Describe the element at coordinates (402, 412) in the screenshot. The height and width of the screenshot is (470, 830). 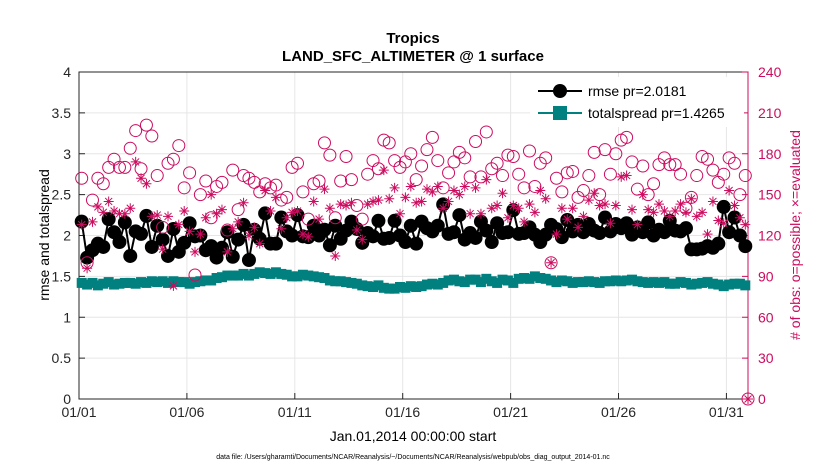
I see `x-tick-label: 01/16` at that location.